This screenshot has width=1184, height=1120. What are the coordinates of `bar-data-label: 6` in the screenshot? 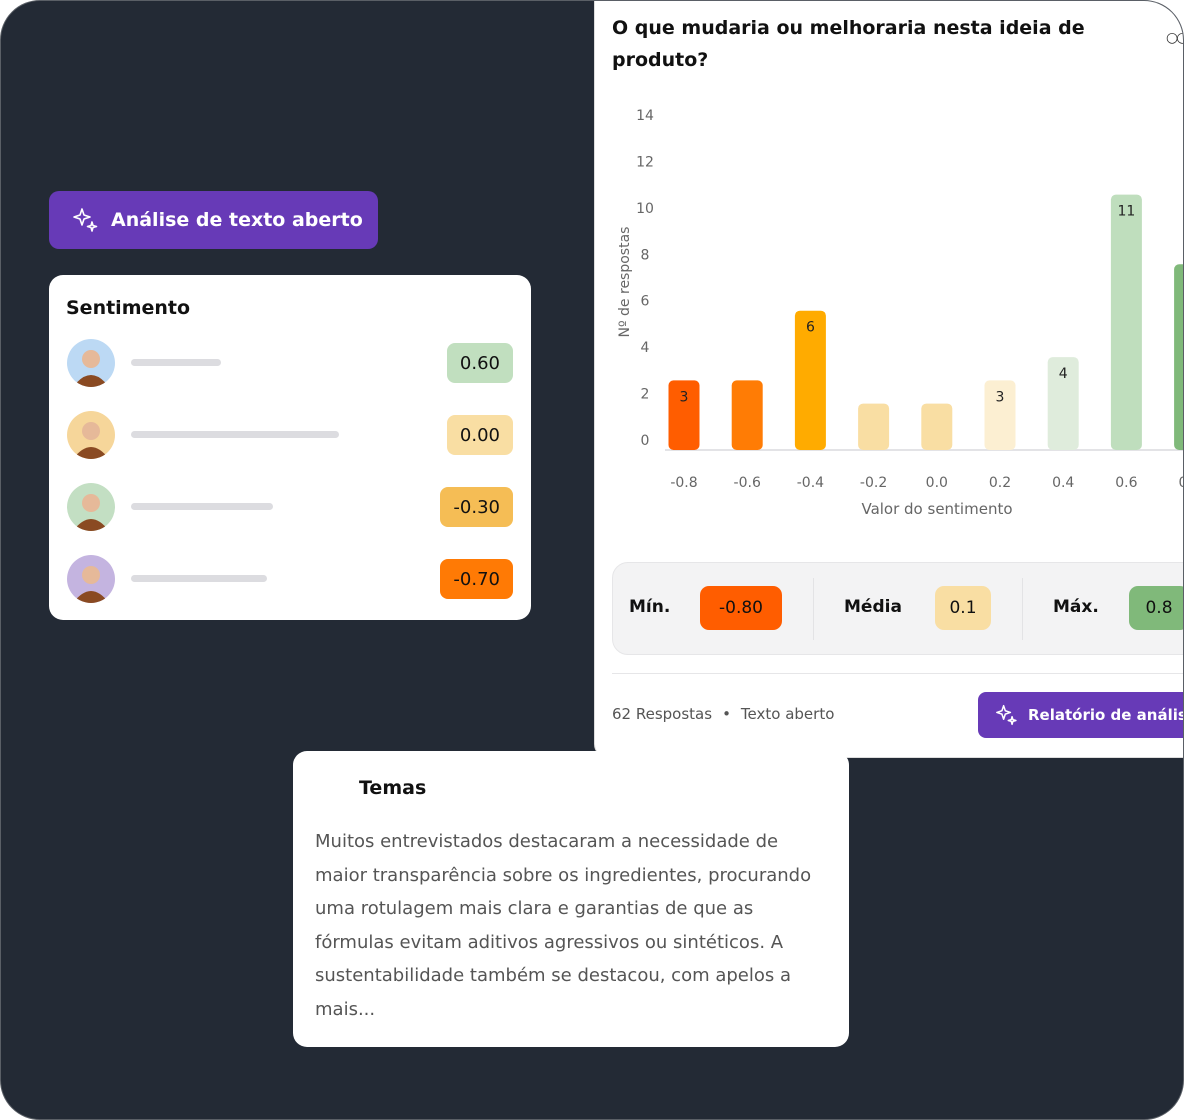 It's located at (810, 328).